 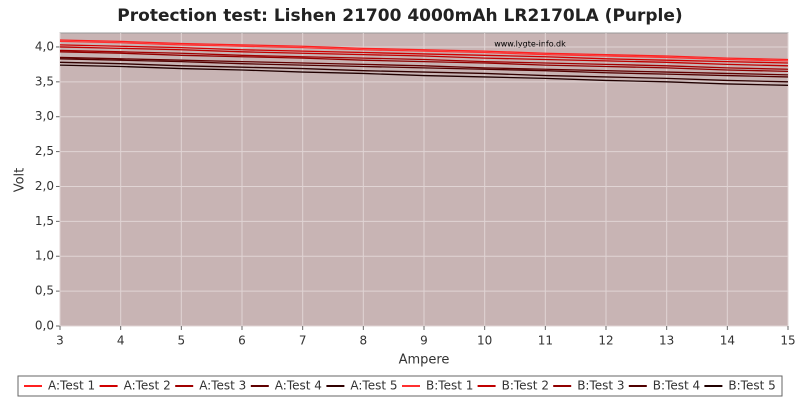 I want to click on y-tick-label: 0,5, so click(x=44, y=291).